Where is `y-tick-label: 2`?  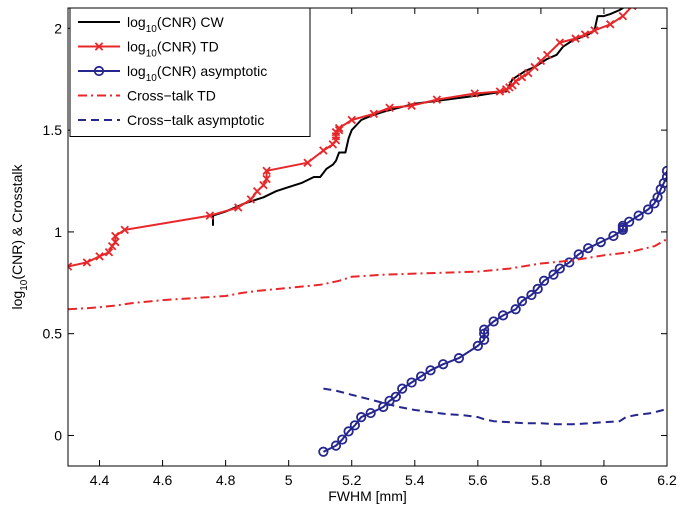 y-tick-label: 2 is located at coordinates (58, 28).